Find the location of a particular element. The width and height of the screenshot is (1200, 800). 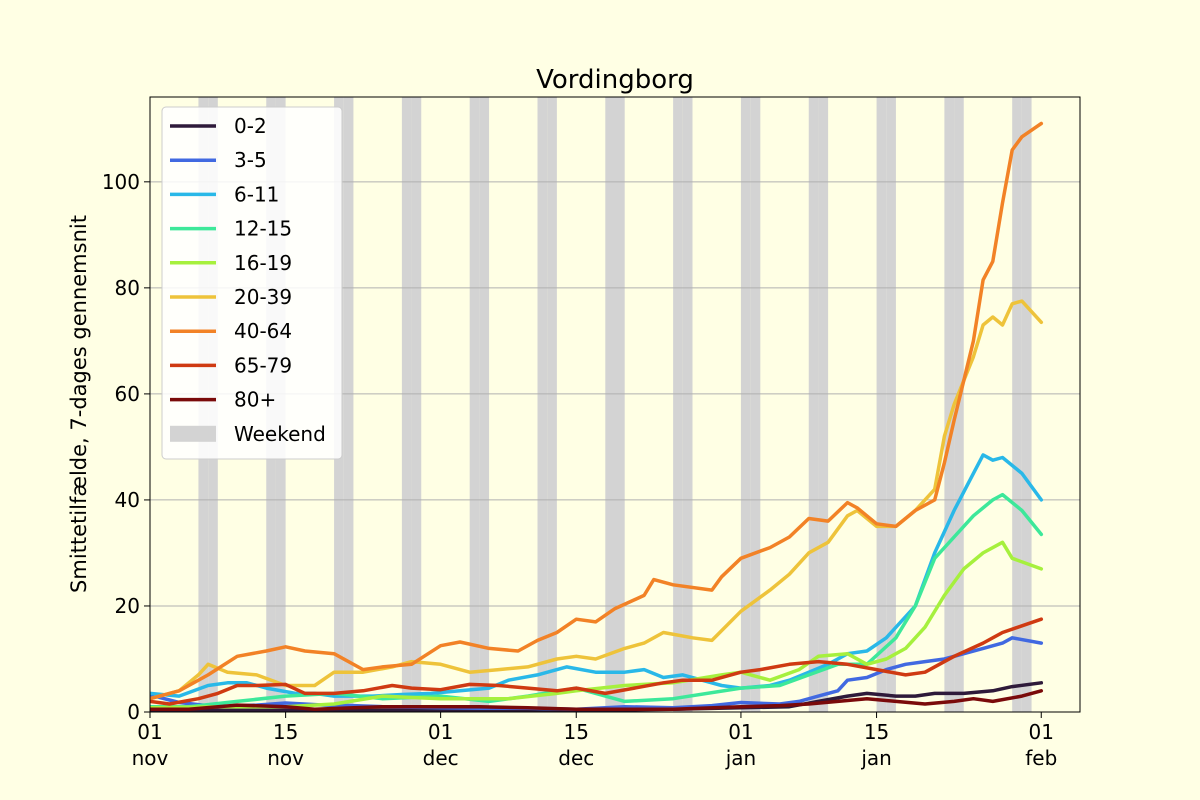

legend-label: 40-64 is located at coordinates (263, 331).